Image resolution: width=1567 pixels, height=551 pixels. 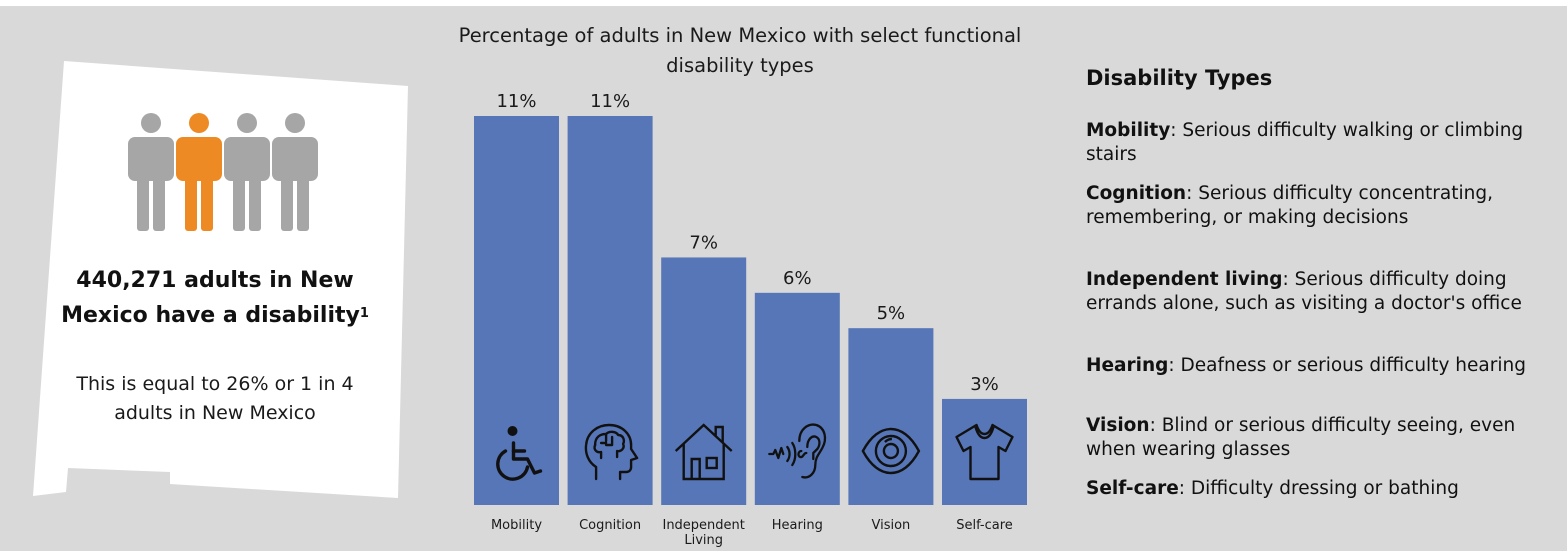 I want to click on data-label: 3%, so click(x=984, y=384).